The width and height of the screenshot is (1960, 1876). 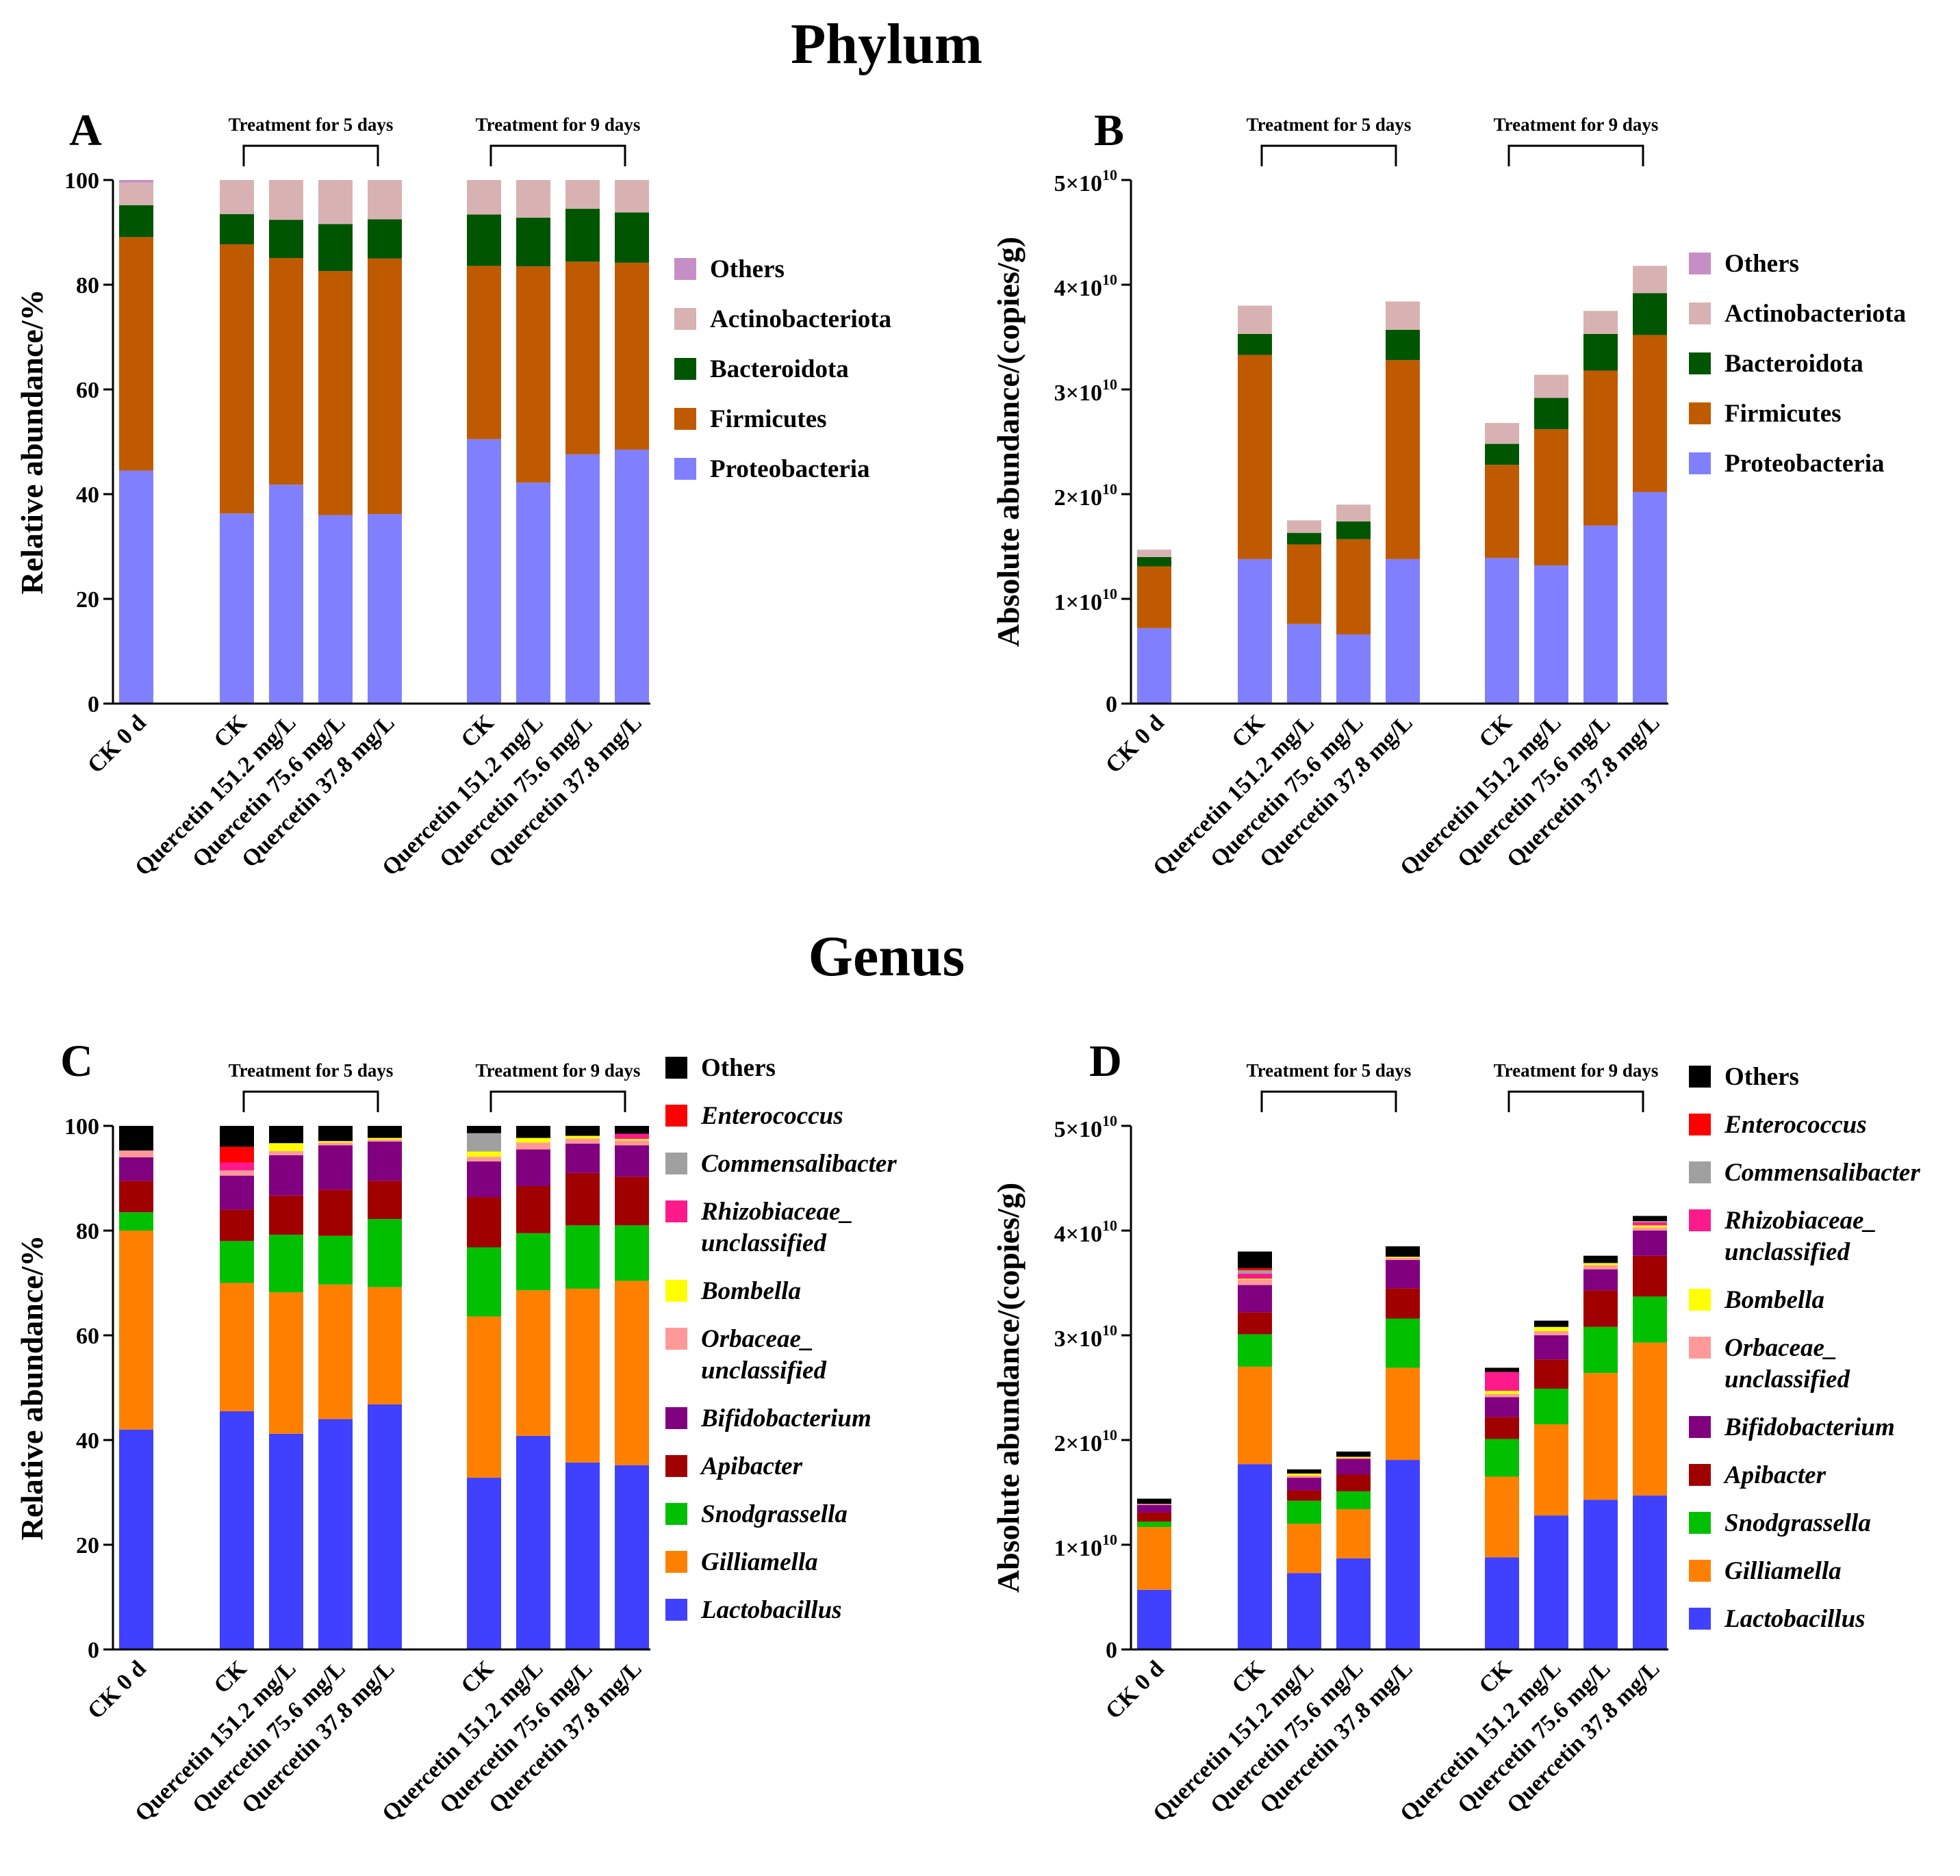 What do you see at coordinates (1650, 598) in the screenshot?
I see `panel-b-bar-8-proteobacteria` at bounding box center [1650, 598].